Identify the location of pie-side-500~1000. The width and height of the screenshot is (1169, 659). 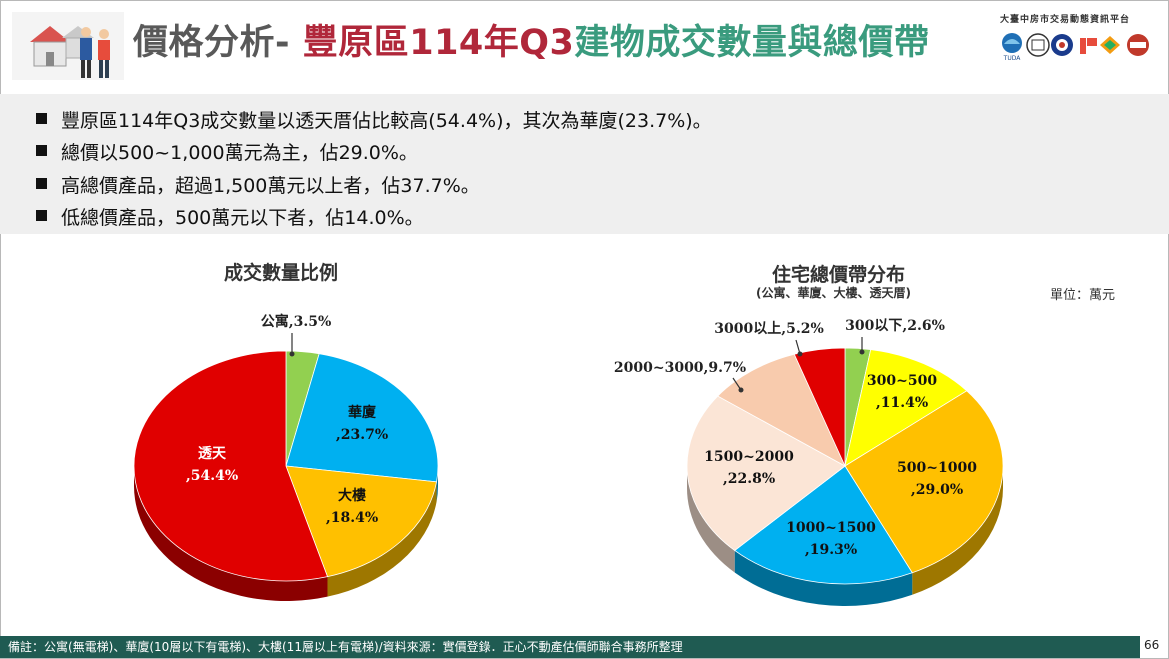
(957, 530).